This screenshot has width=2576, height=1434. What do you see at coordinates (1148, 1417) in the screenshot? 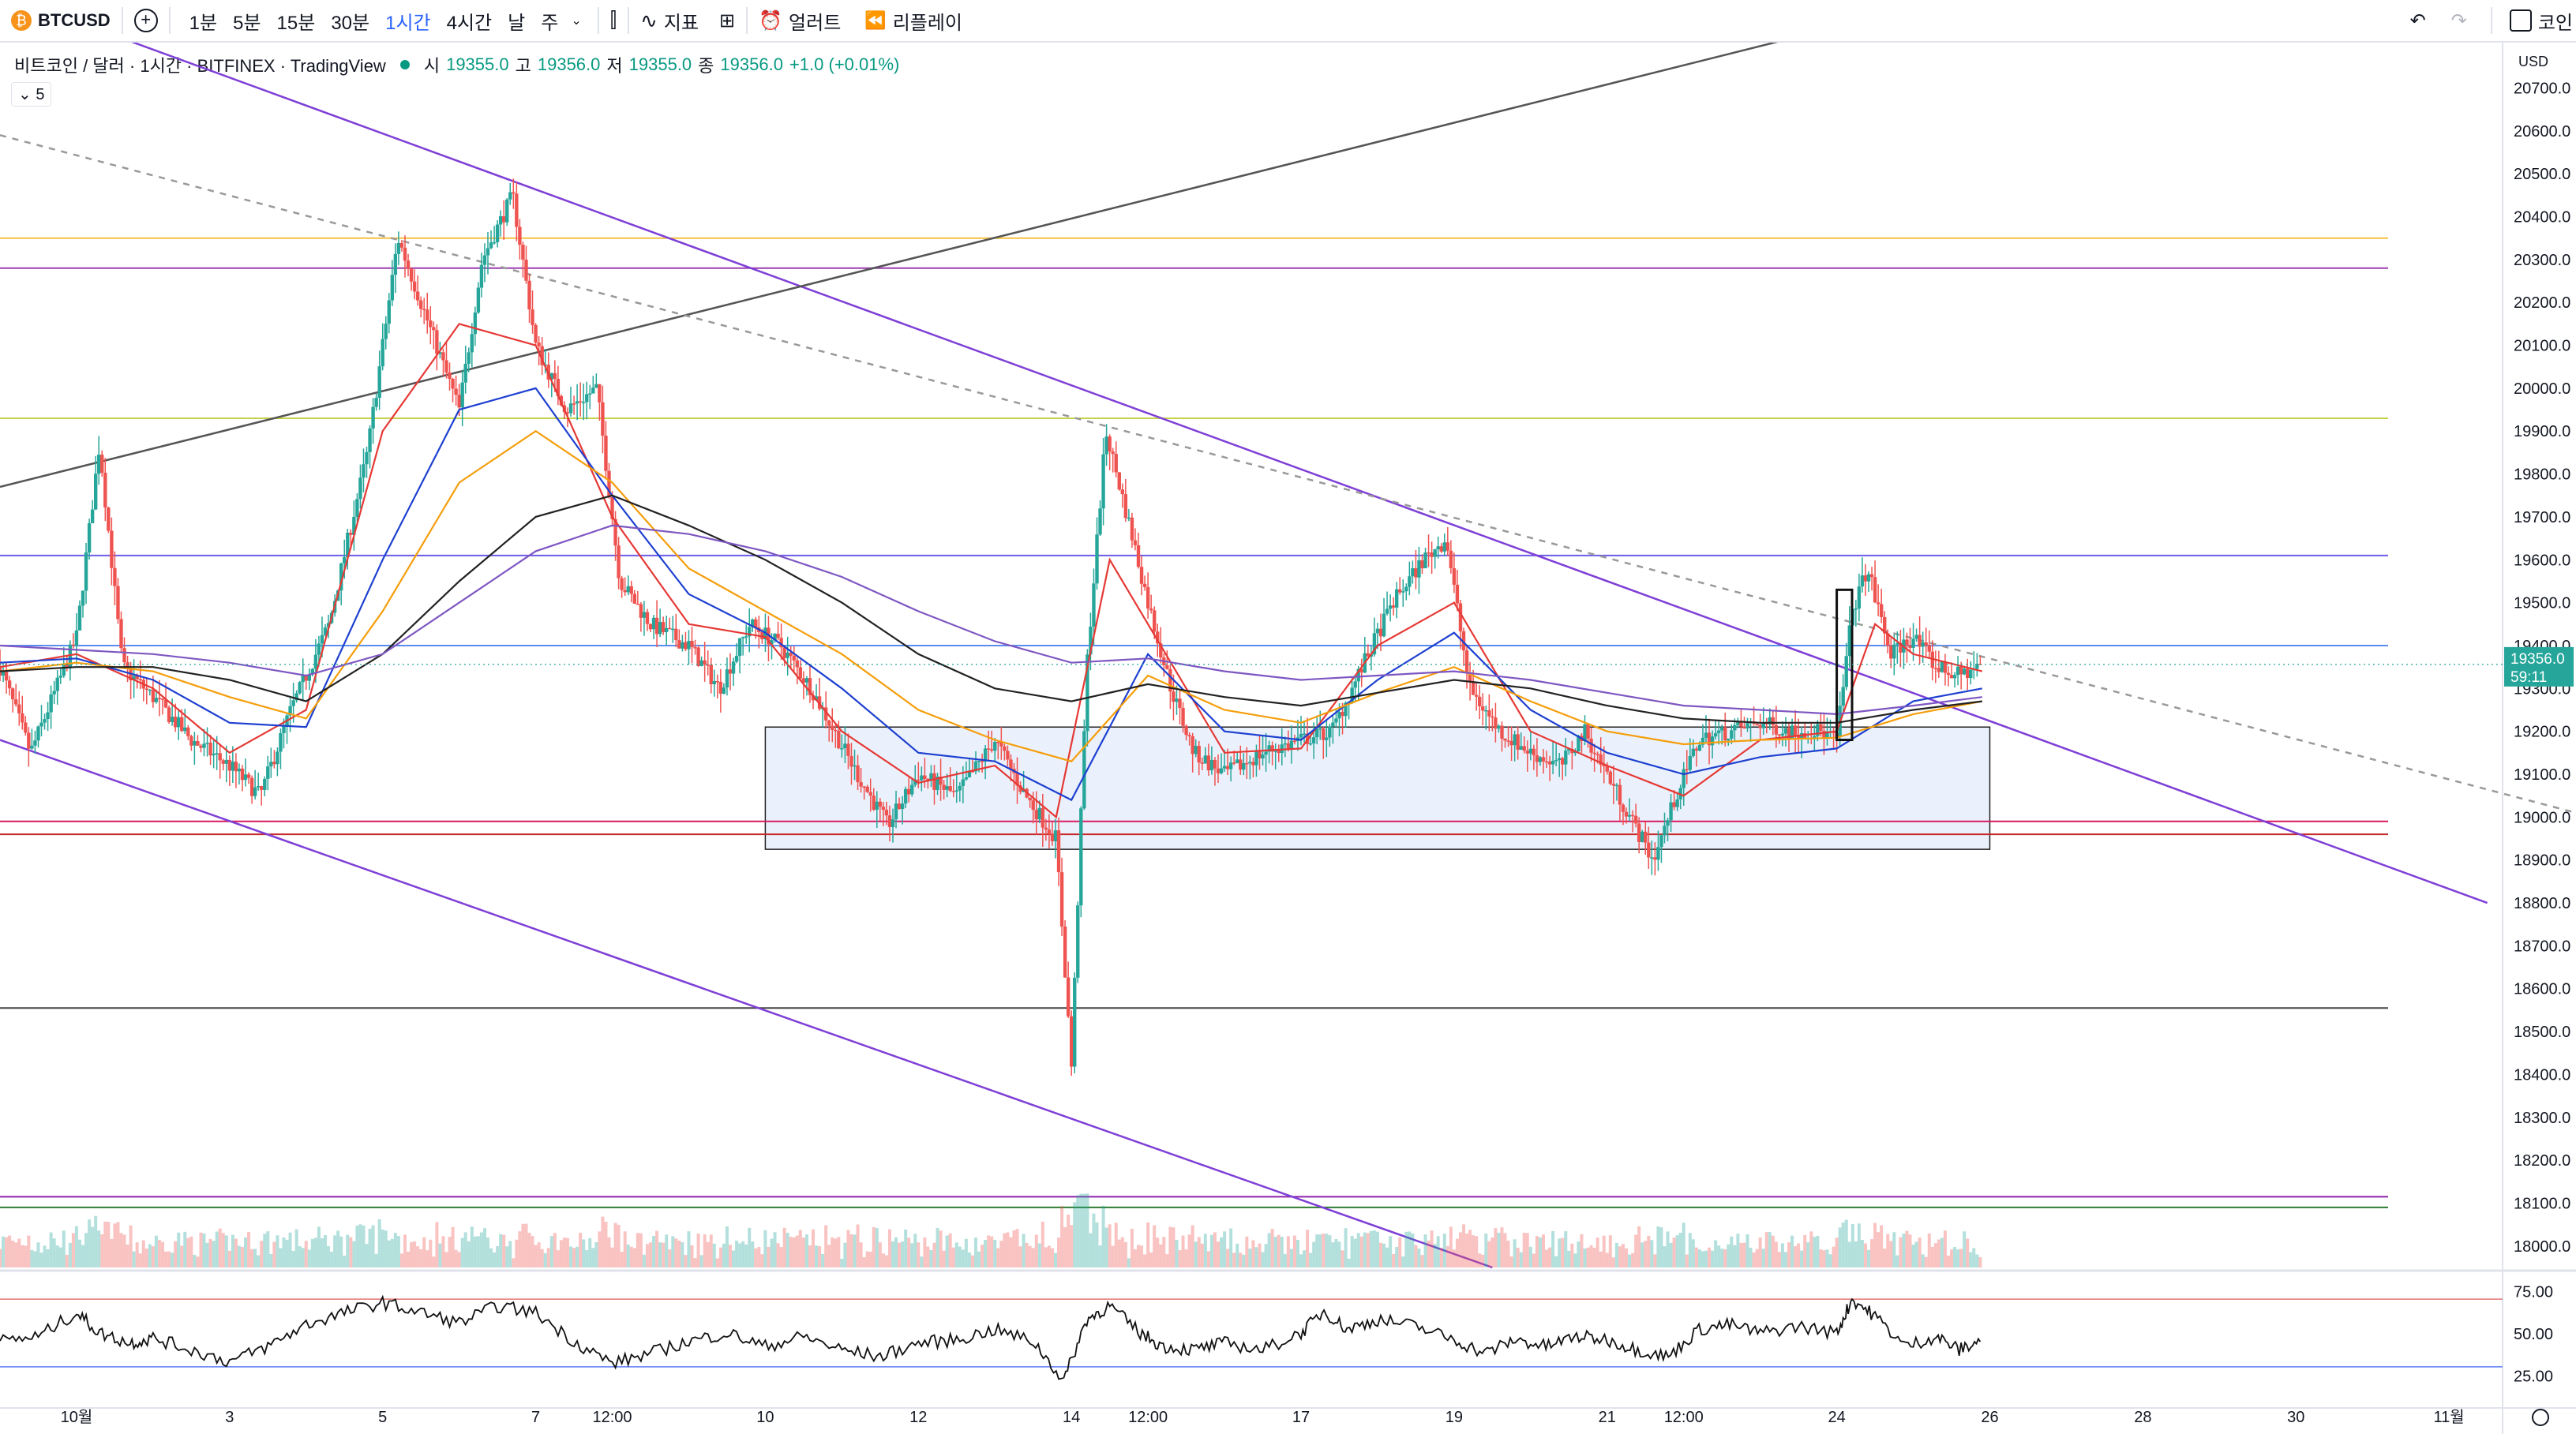
I see `time-tick-8: 12:00` at bounding box center [1148, 1417].